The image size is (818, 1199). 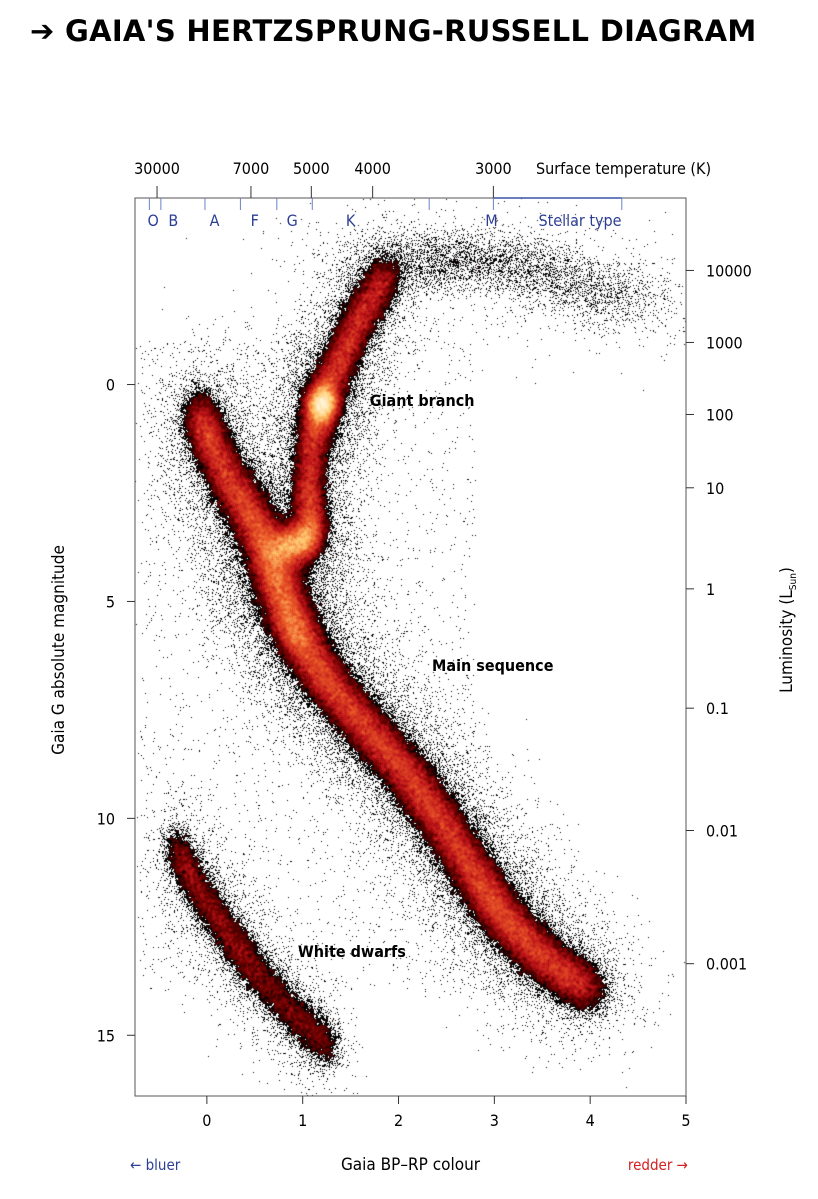 I want to click on temperature-tick-label: 7000, so click(x=251, y=168).